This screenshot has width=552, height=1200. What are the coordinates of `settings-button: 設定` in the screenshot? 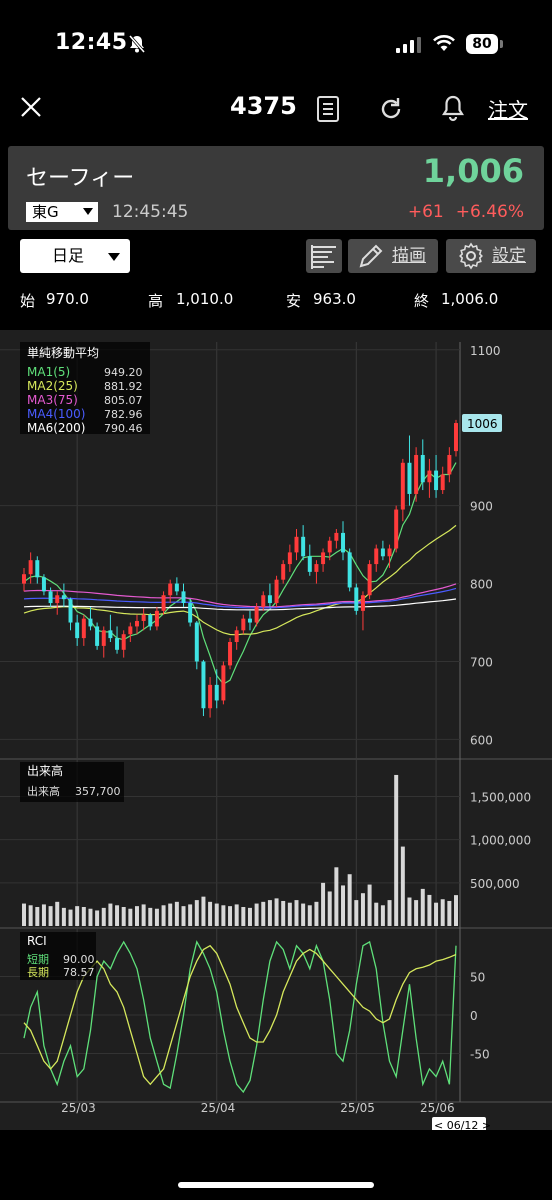 It's located at (491, 256).